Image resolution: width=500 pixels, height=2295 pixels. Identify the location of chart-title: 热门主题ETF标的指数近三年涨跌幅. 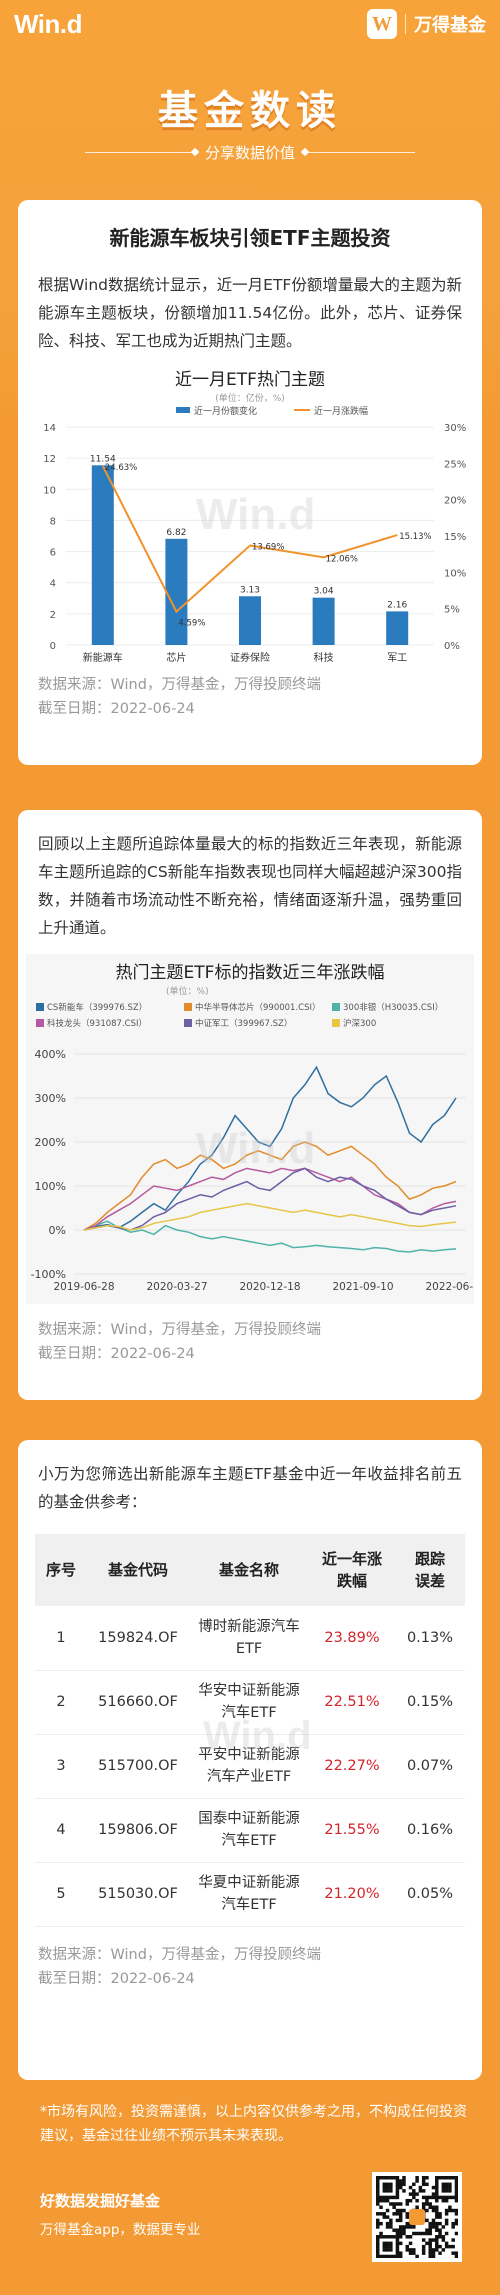
(250, 973).